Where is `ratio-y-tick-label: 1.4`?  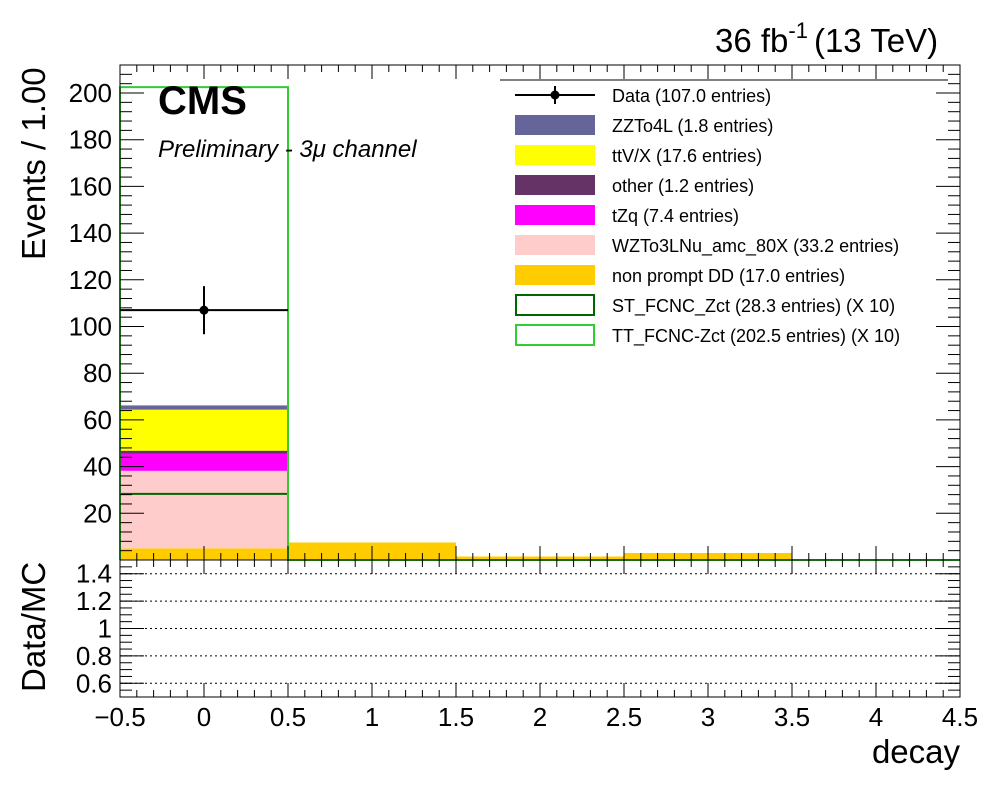
ratio-y-tick-label: 1.4 is located at coordinates (94, 574).